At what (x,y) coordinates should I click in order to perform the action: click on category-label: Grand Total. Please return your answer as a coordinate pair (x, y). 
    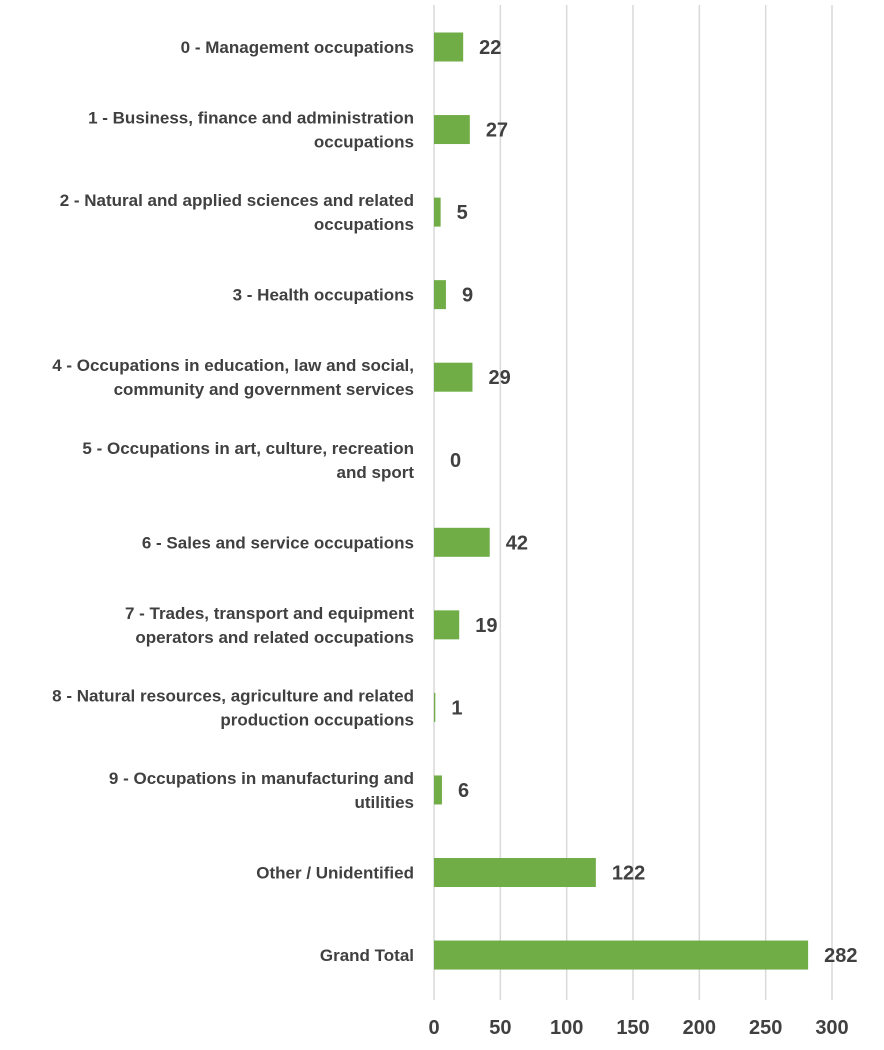
    Looking at the image, I should click on (367, 955).